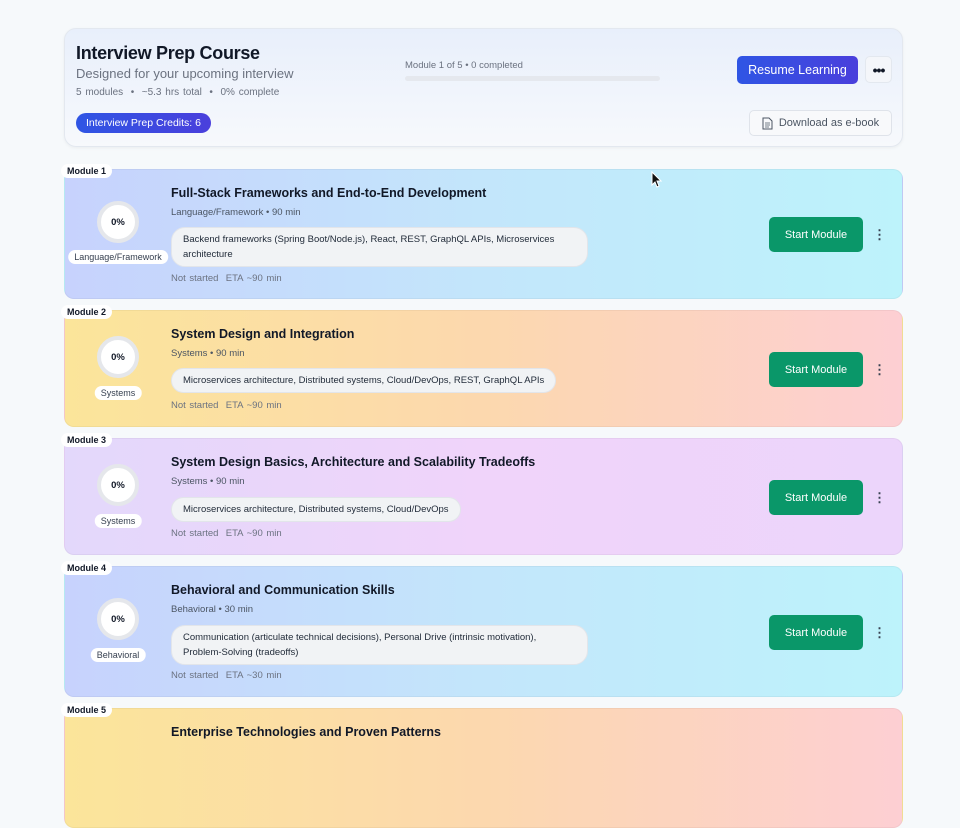 This screenshot has height=828, width=960. What do you see at coordinates (226, 675) in the screenshot?
I see `module-status: Not started ETA ~30 min` at bounding box center [226, 675].